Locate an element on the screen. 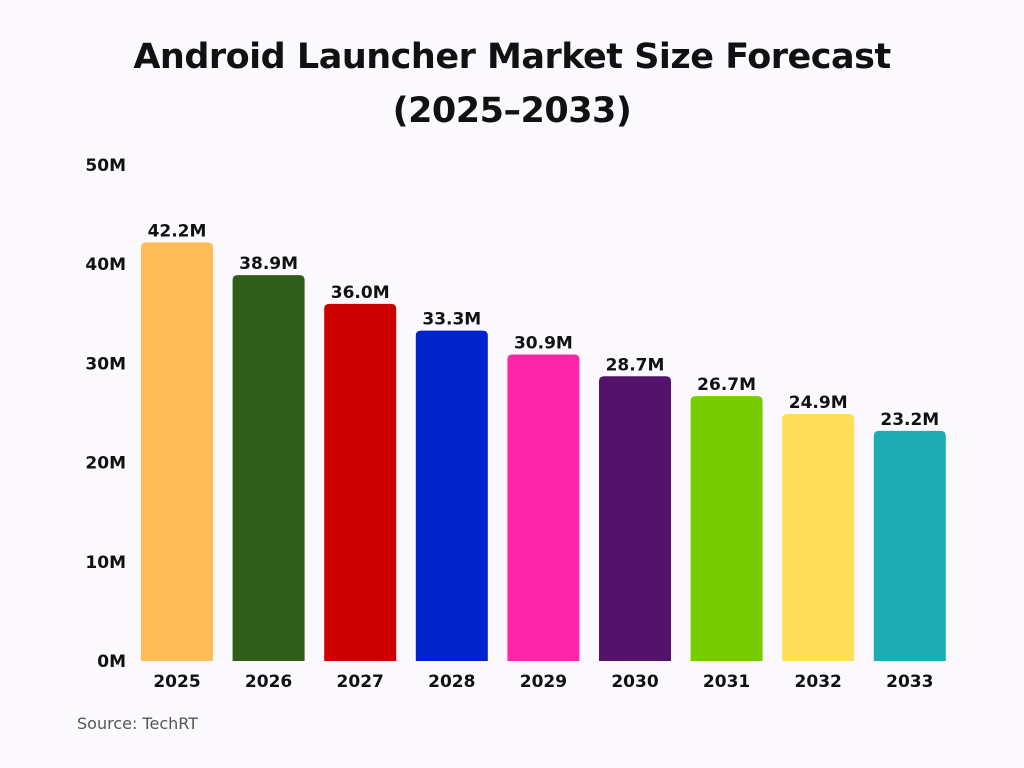 The height and width of the screenshot is (768, 1024). x-tick-label: 2031 is located at coordinates (726, 682).